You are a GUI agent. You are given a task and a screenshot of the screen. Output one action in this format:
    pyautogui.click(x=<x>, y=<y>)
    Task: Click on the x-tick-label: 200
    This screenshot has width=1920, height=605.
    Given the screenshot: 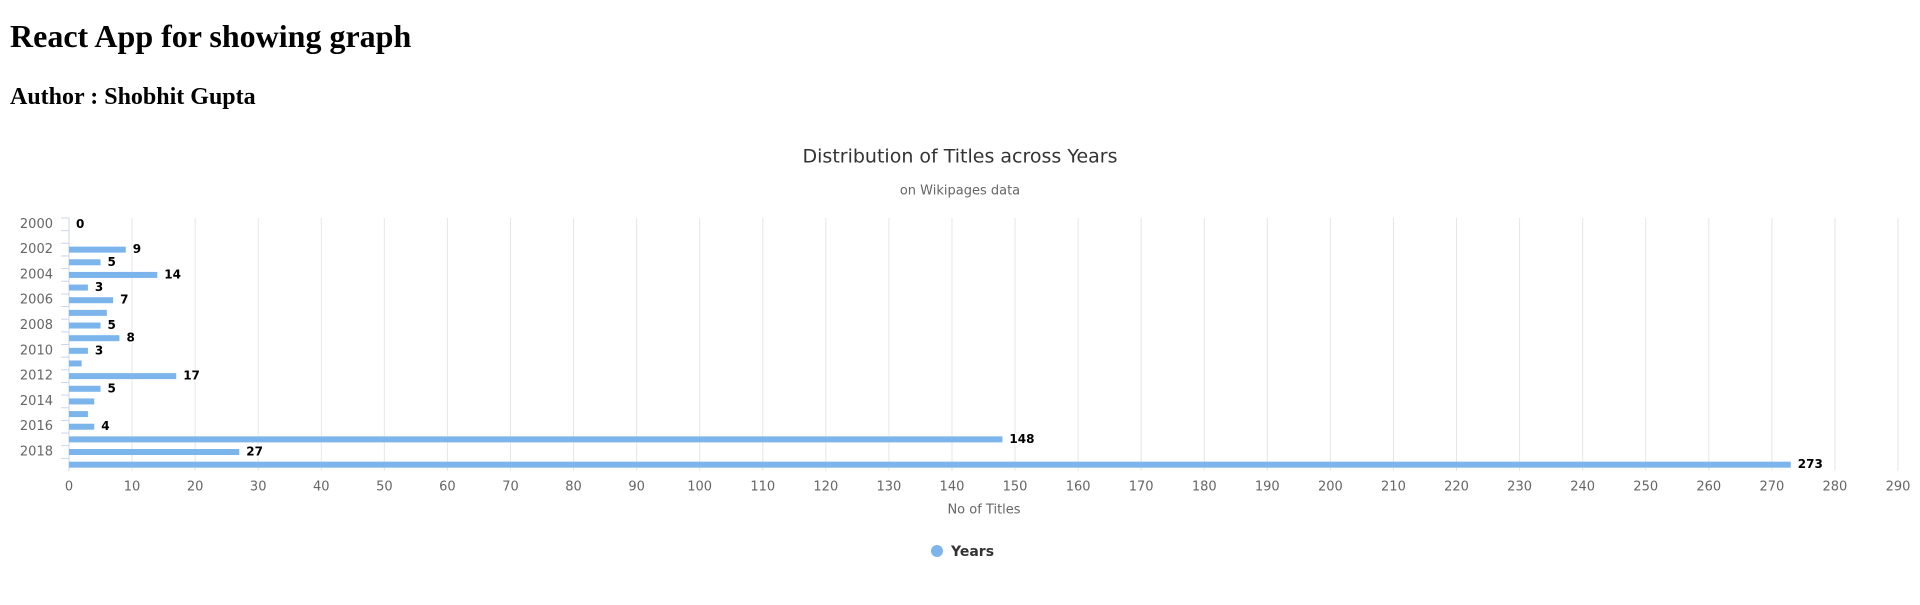 What is the action you would take?
    pyautogui.click(x=1330, y=487)
    